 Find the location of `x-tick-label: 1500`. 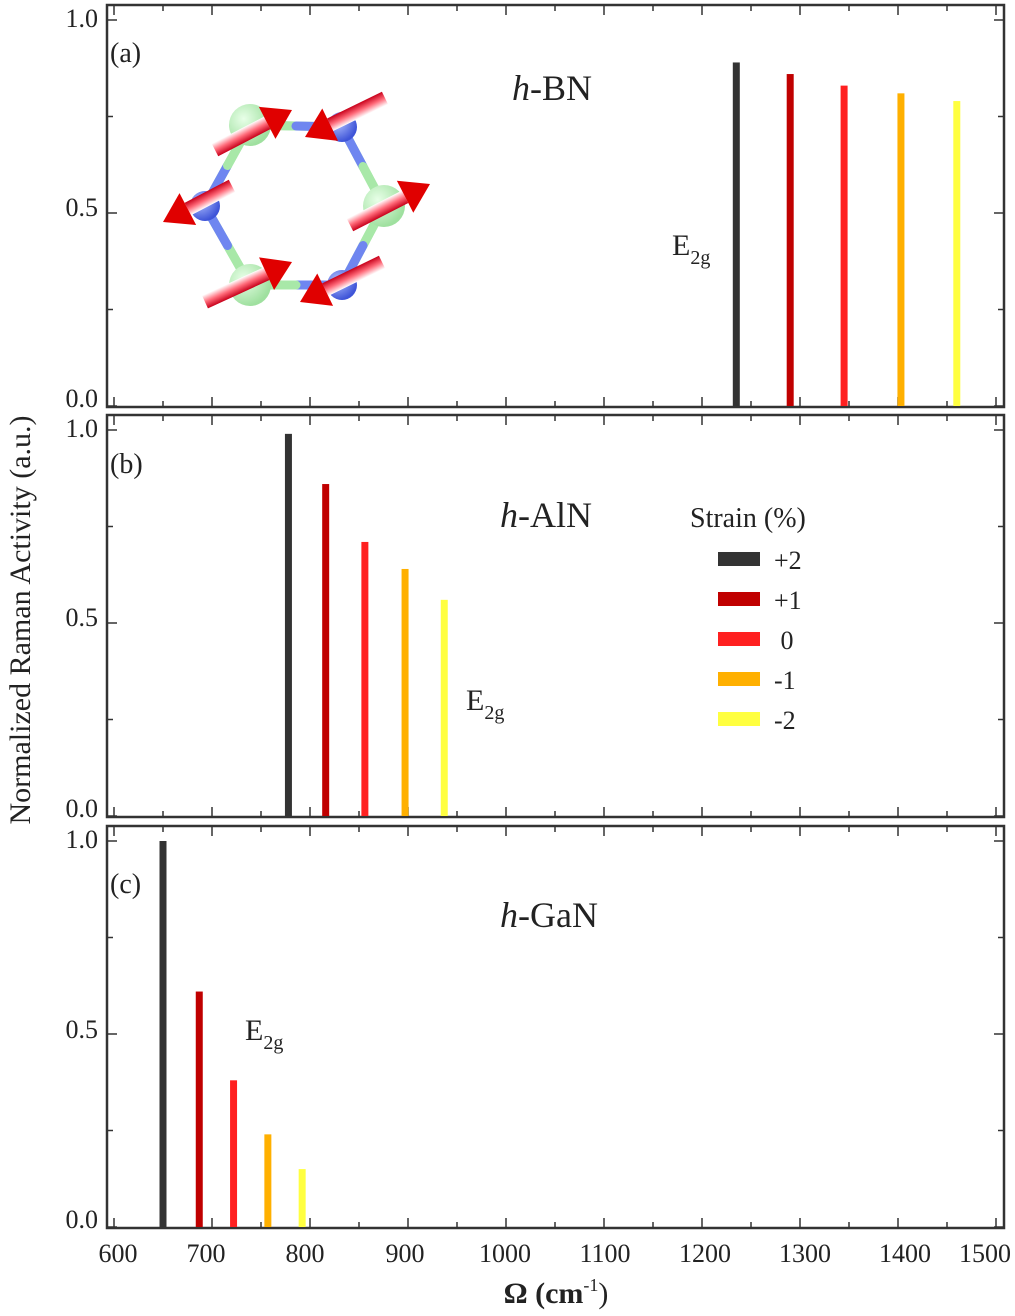

x-tick-label: 1500 is located at coordinates (985, 1253).